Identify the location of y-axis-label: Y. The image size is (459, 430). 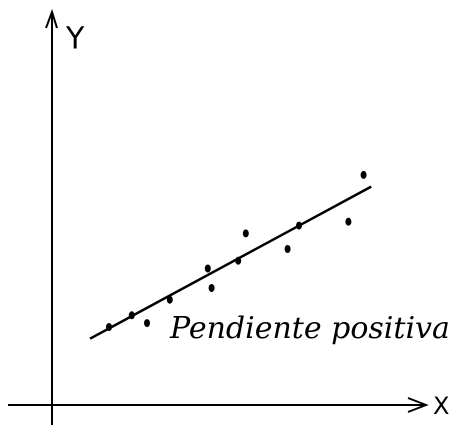
(75, 39).